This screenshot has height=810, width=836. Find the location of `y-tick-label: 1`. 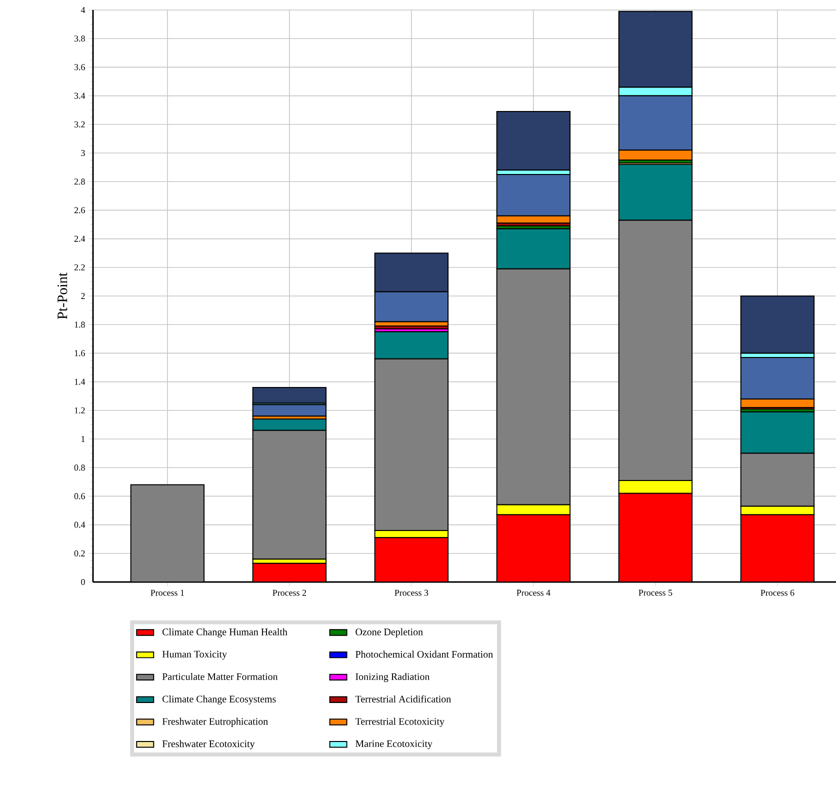

y-tick-label: 1 is located at coordinates (83, 439).